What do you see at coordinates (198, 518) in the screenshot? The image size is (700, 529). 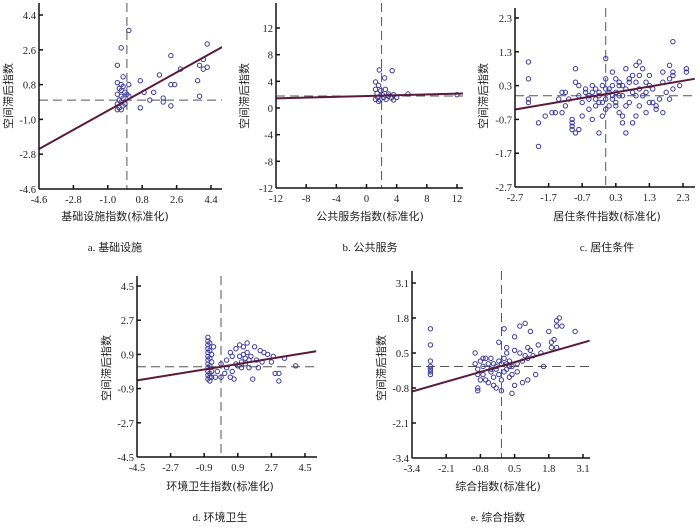 I see `caption-letter: d.` at bounding box center [198, 518].